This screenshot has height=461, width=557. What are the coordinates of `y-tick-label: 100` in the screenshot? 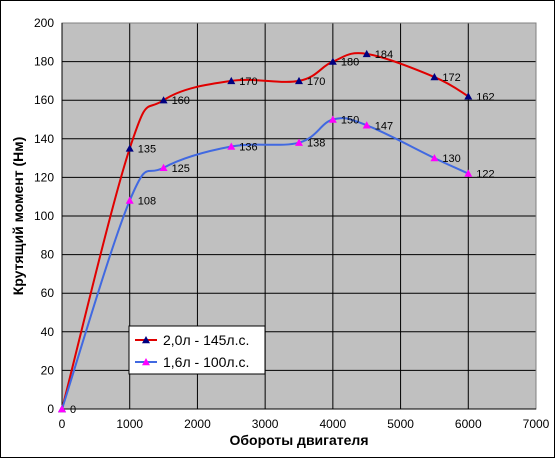 It's located at (44, 216).